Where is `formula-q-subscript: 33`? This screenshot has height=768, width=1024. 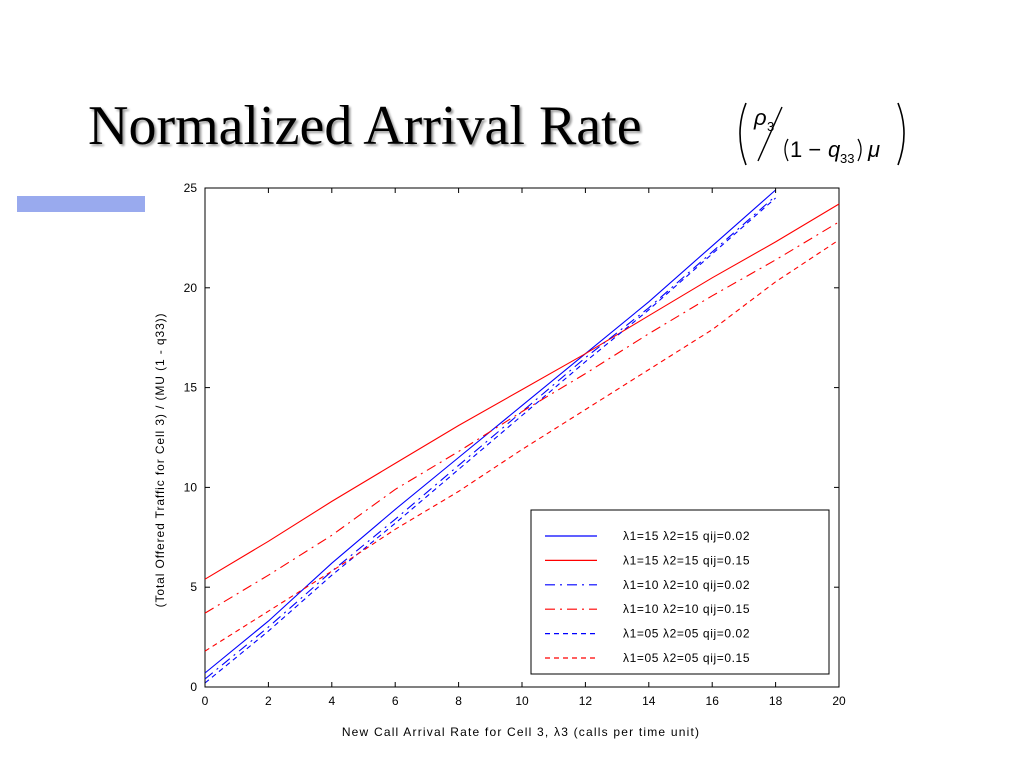
formula-q-subscript: 33 is located at coordinates (847, 158).